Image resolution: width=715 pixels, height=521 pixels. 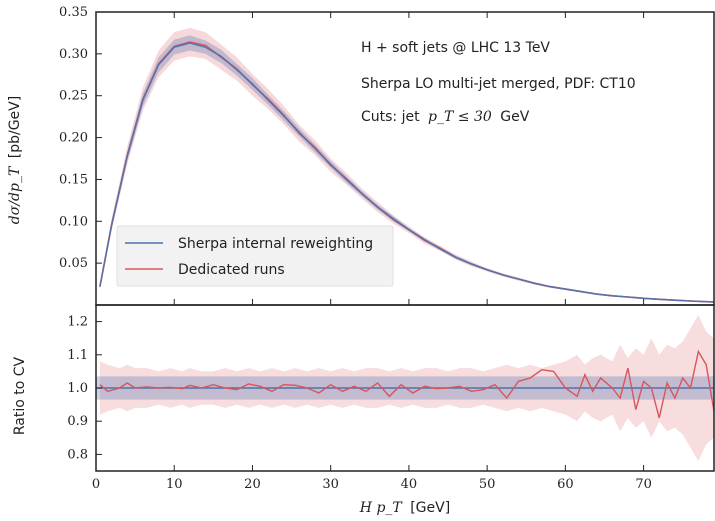 I want to click on legend-label-dedicated: Dedicated runs, so click(x=231, y=270).